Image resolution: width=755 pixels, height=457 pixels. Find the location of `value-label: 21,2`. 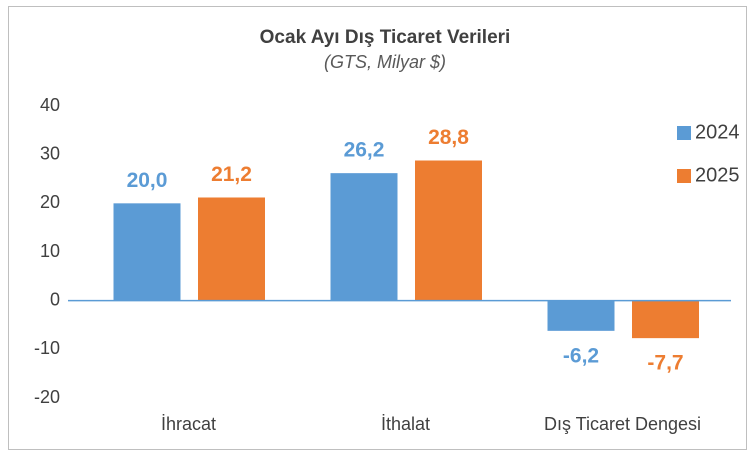

value-label: 21,2 is located at coordinates (231, 174).